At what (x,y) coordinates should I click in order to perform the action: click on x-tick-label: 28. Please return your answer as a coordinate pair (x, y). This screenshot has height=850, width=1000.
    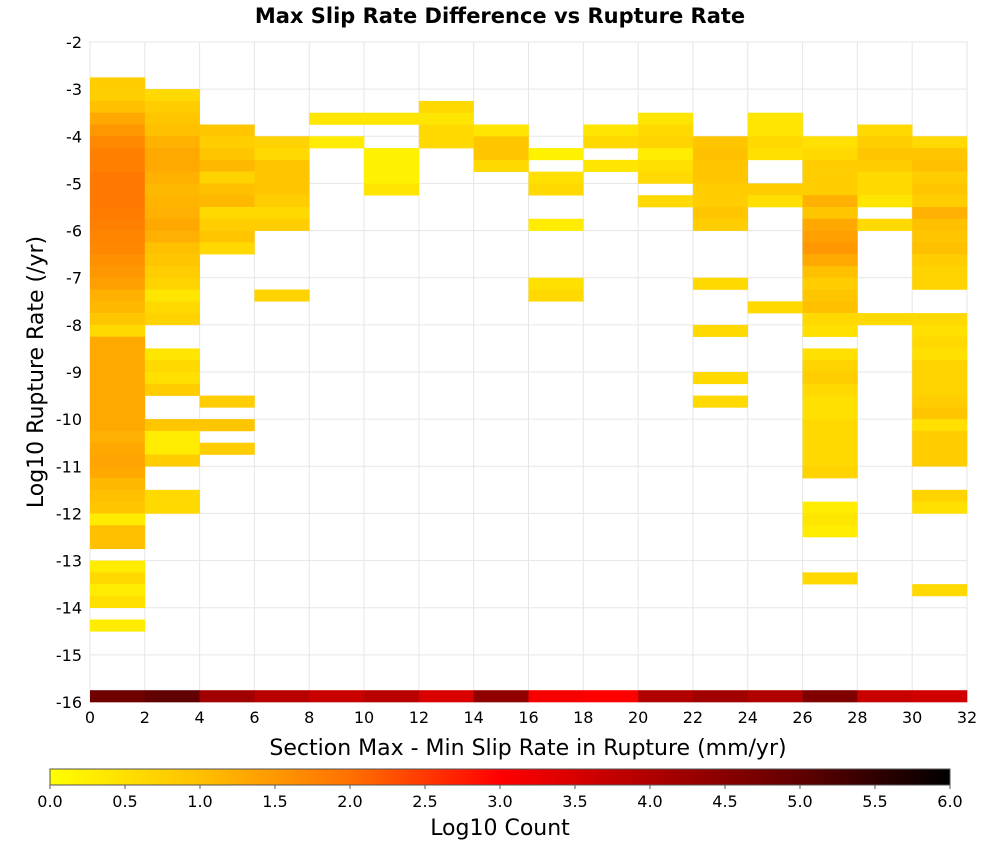
    Looking at the image, I should click on (857, 717).